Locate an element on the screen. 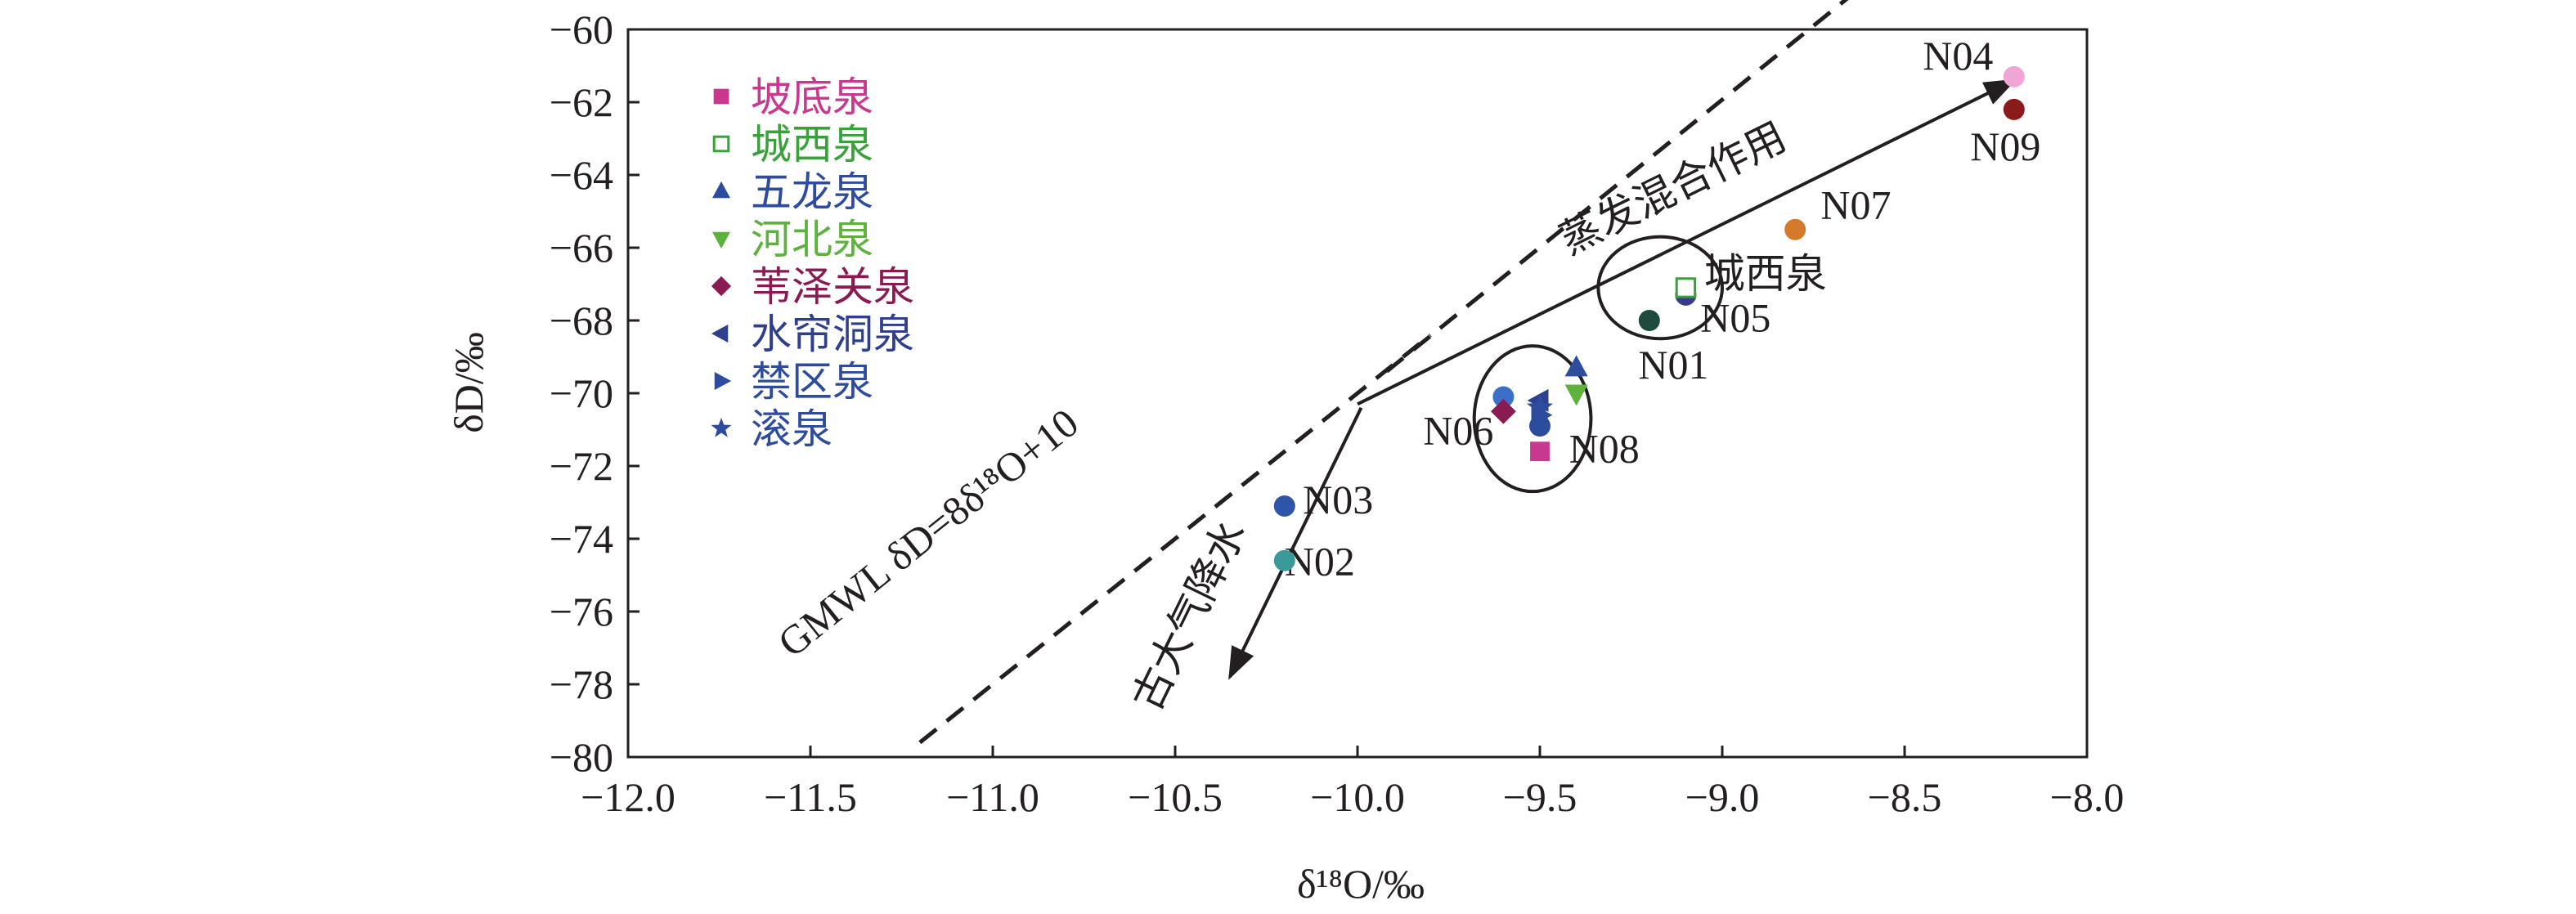 This screenshot has height=914, width=2576. x-axis-title: δ¹⁸O/‰ is located at coordinates (1361, 884).